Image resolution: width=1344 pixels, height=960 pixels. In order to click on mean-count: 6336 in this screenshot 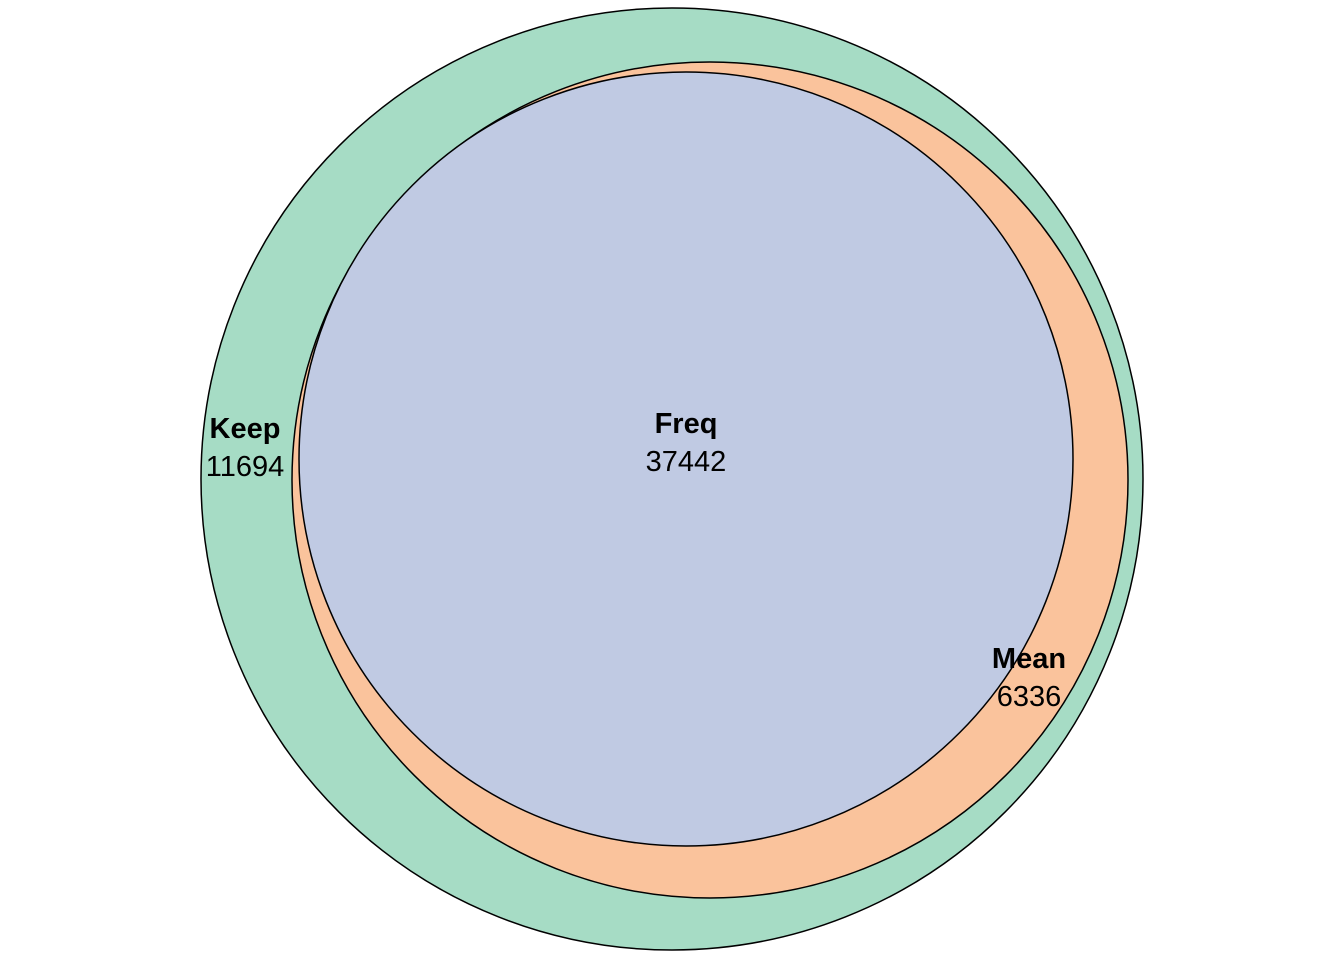, I will do `click(1029, 697)`.